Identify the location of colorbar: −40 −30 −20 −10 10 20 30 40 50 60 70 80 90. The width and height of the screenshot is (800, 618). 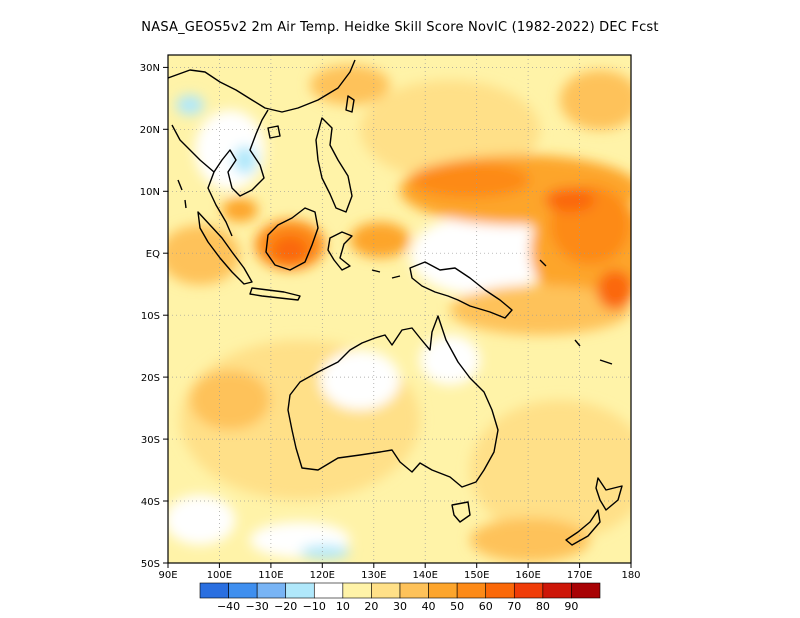
(400, 597).